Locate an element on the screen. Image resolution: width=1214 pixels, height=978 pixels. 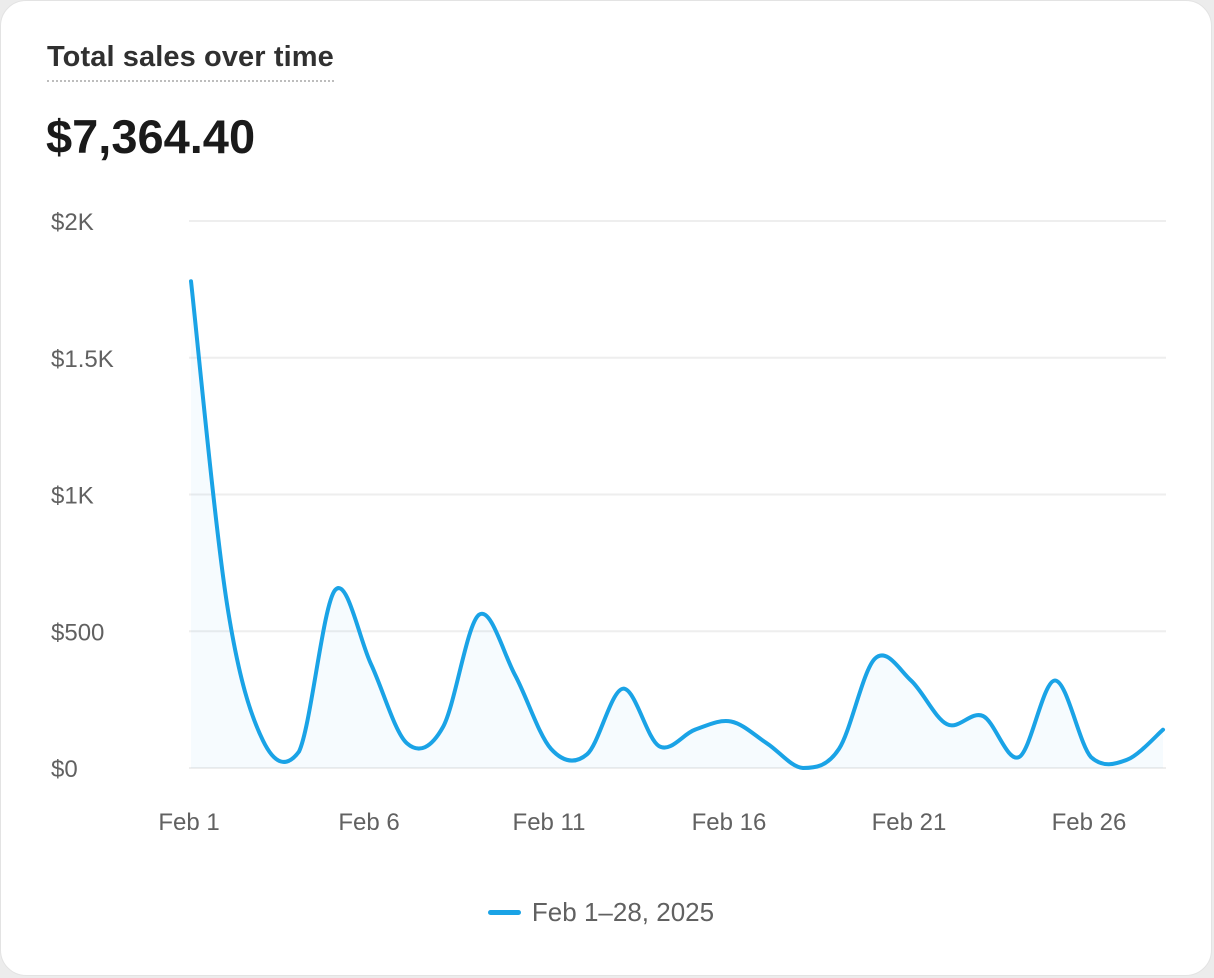
y-tick-label: $1K is located at coordinates (72, 496).